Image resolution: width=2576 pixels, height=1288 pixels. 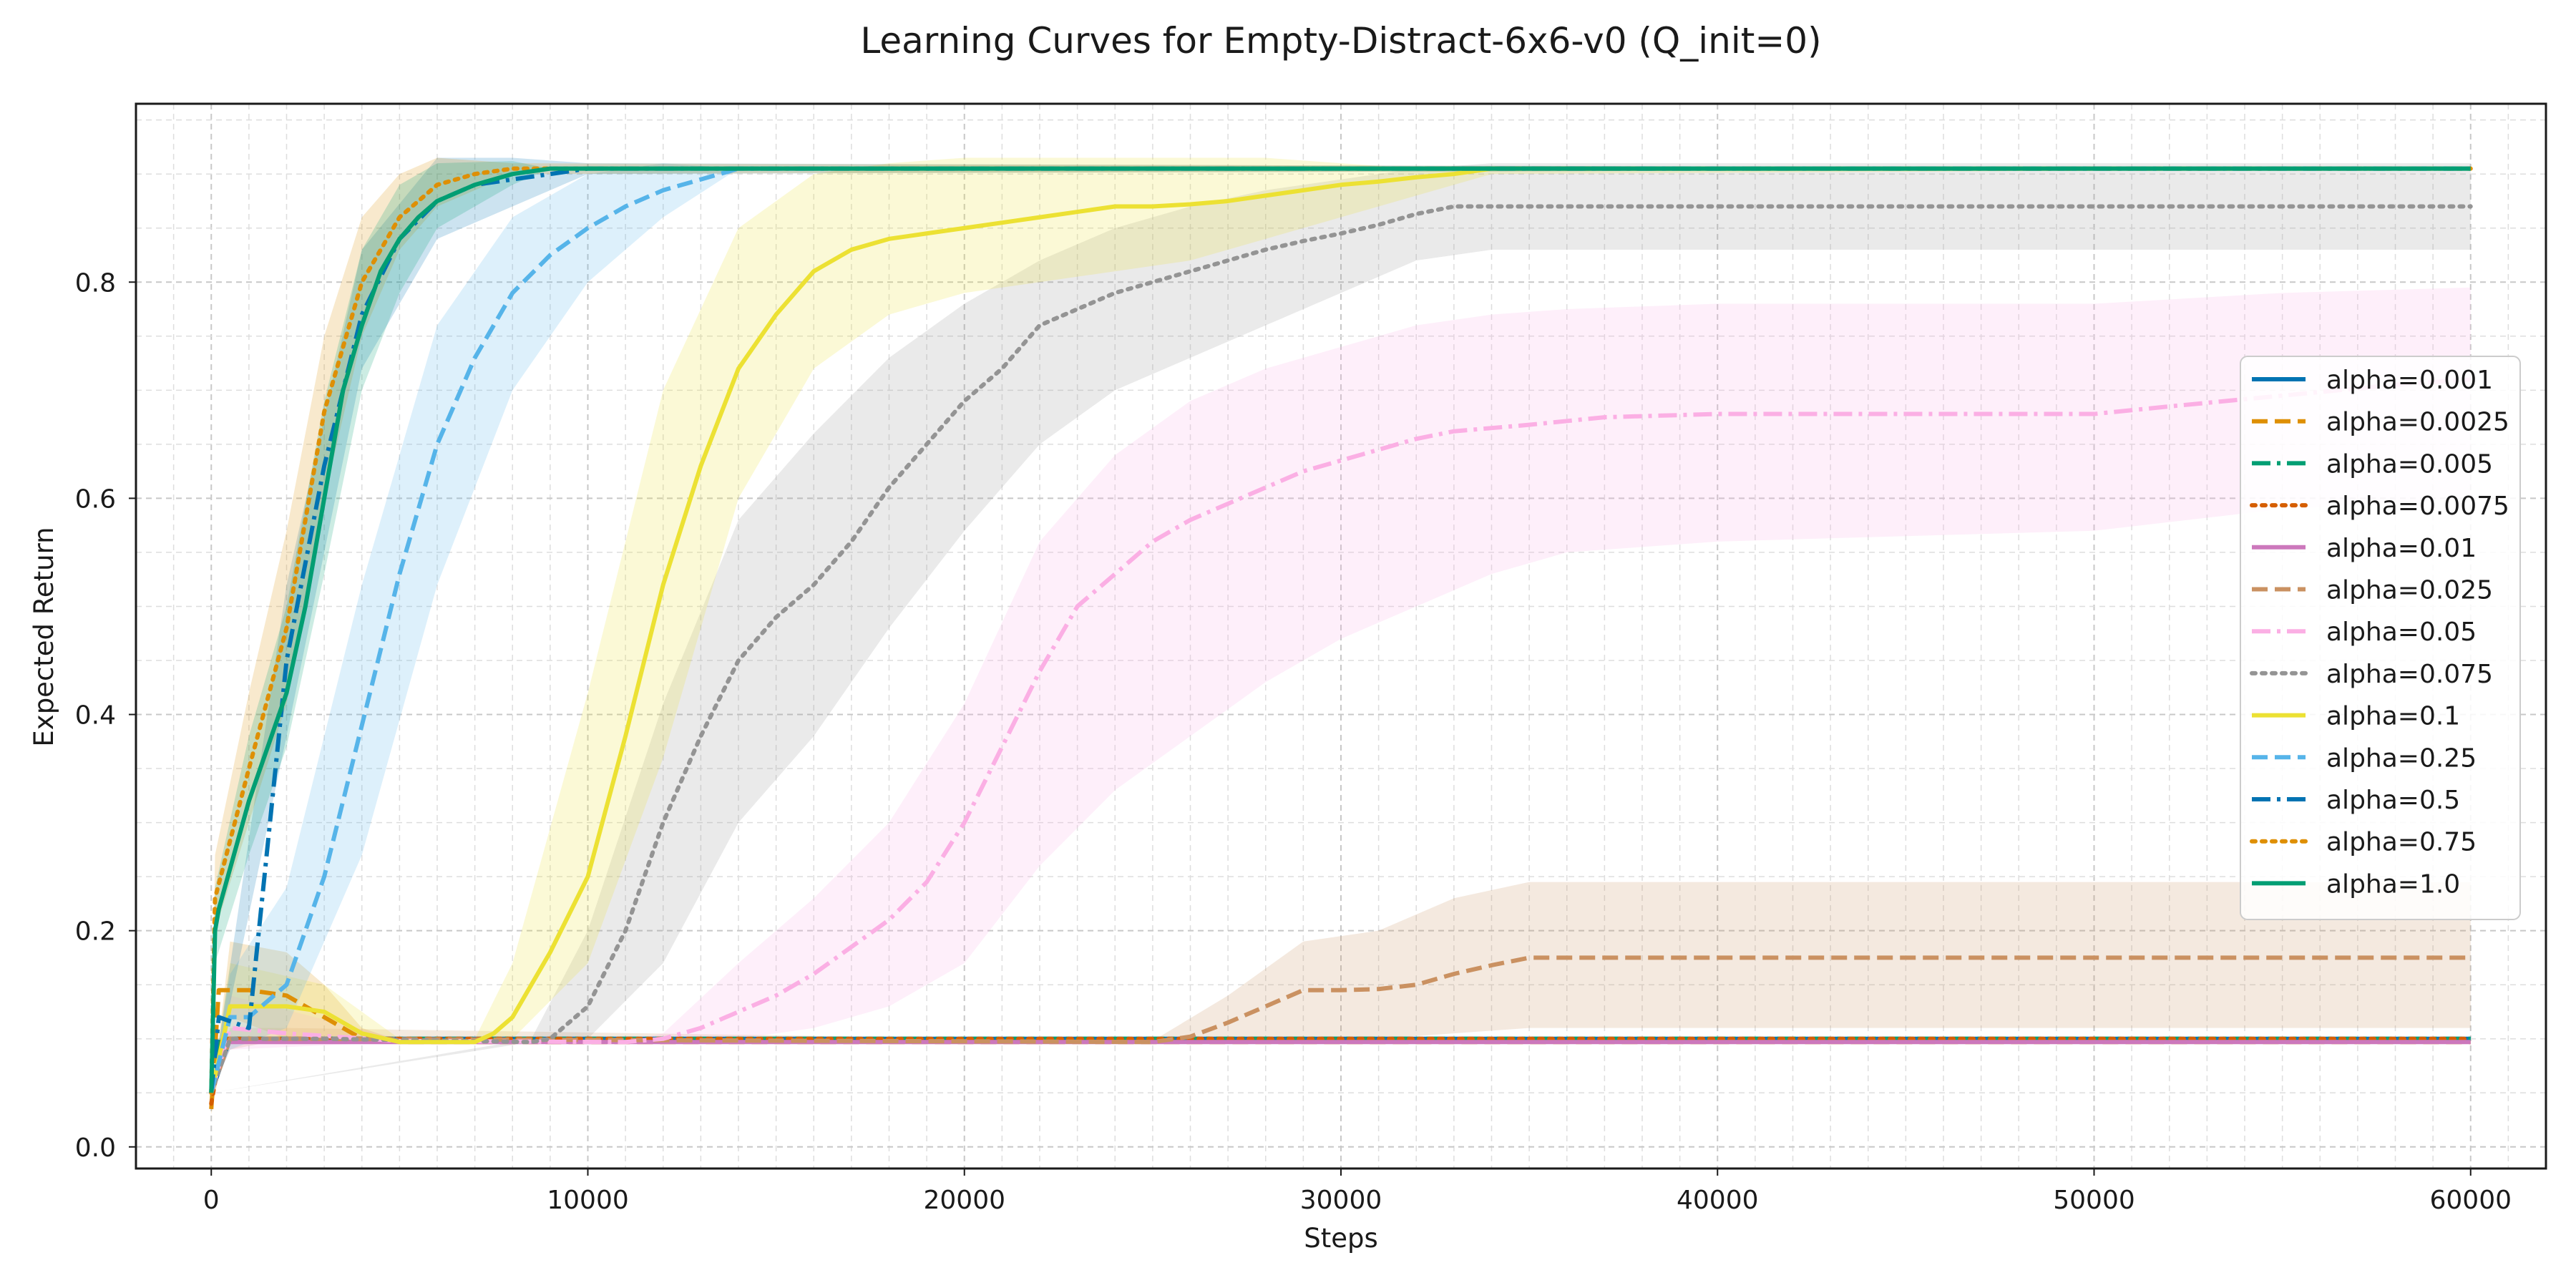 I want to click on y-tick-label: 0.2, so click(x=95, y=932).